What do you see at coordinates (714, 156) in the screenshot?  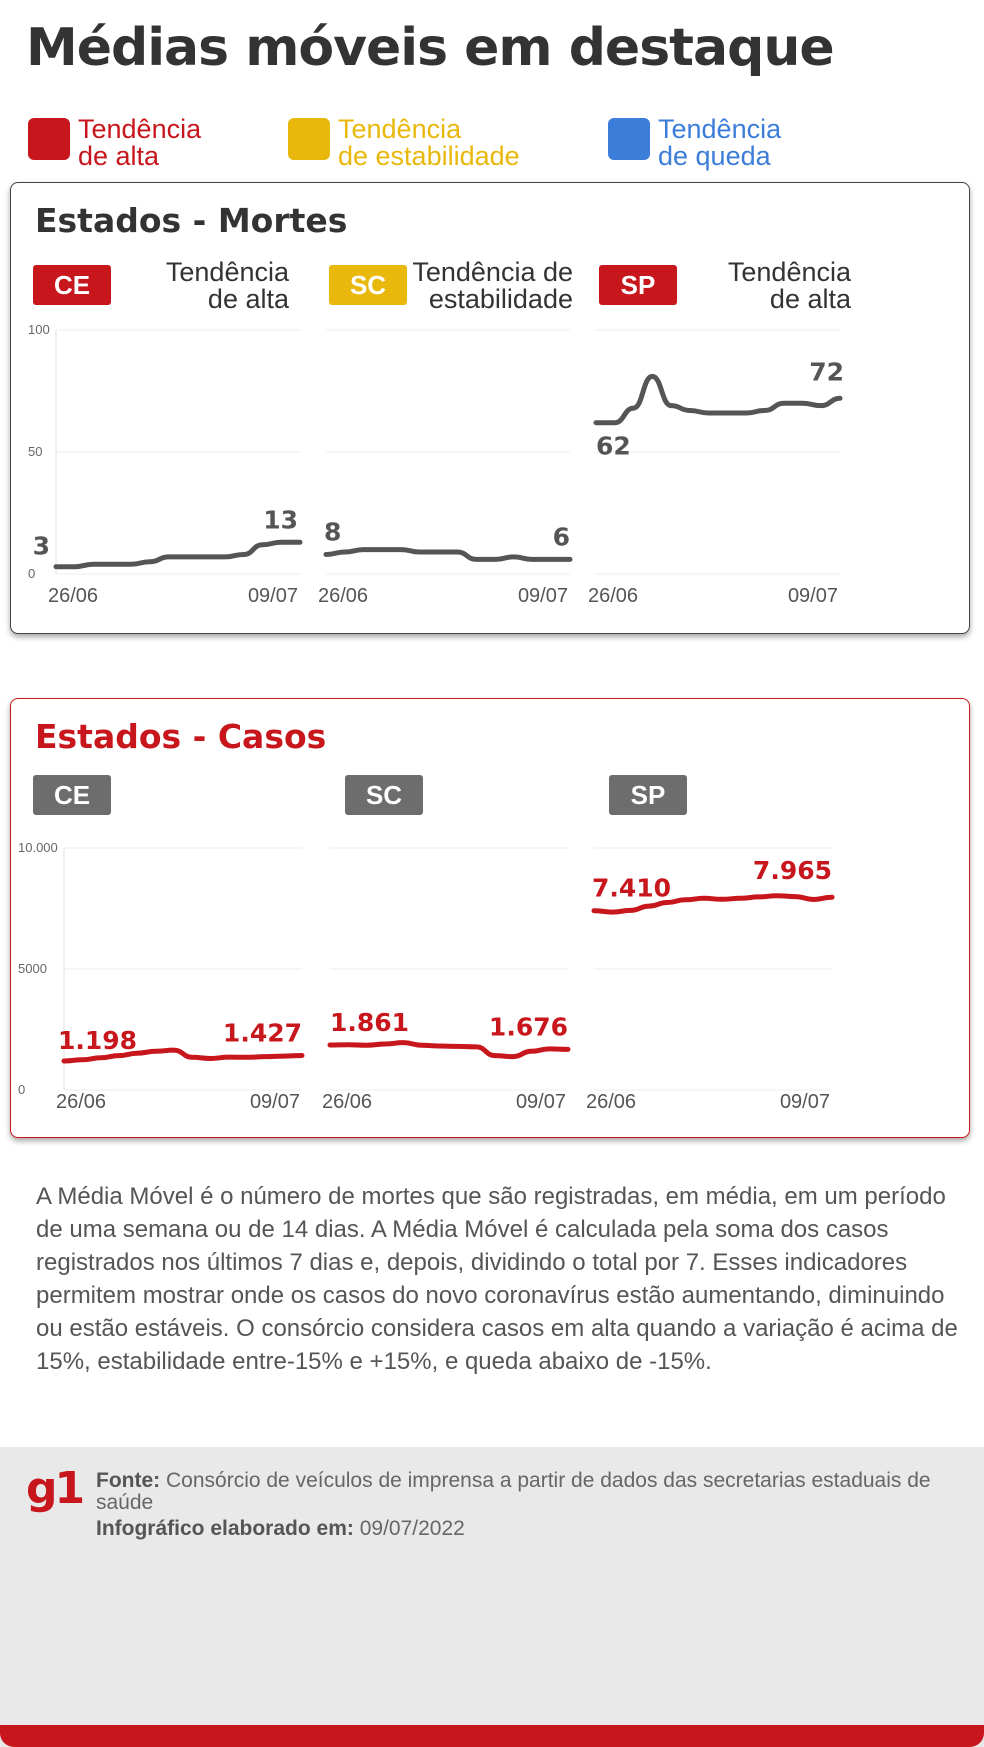 I see `legend-line2: de queda` at bounding box center [714, 156].